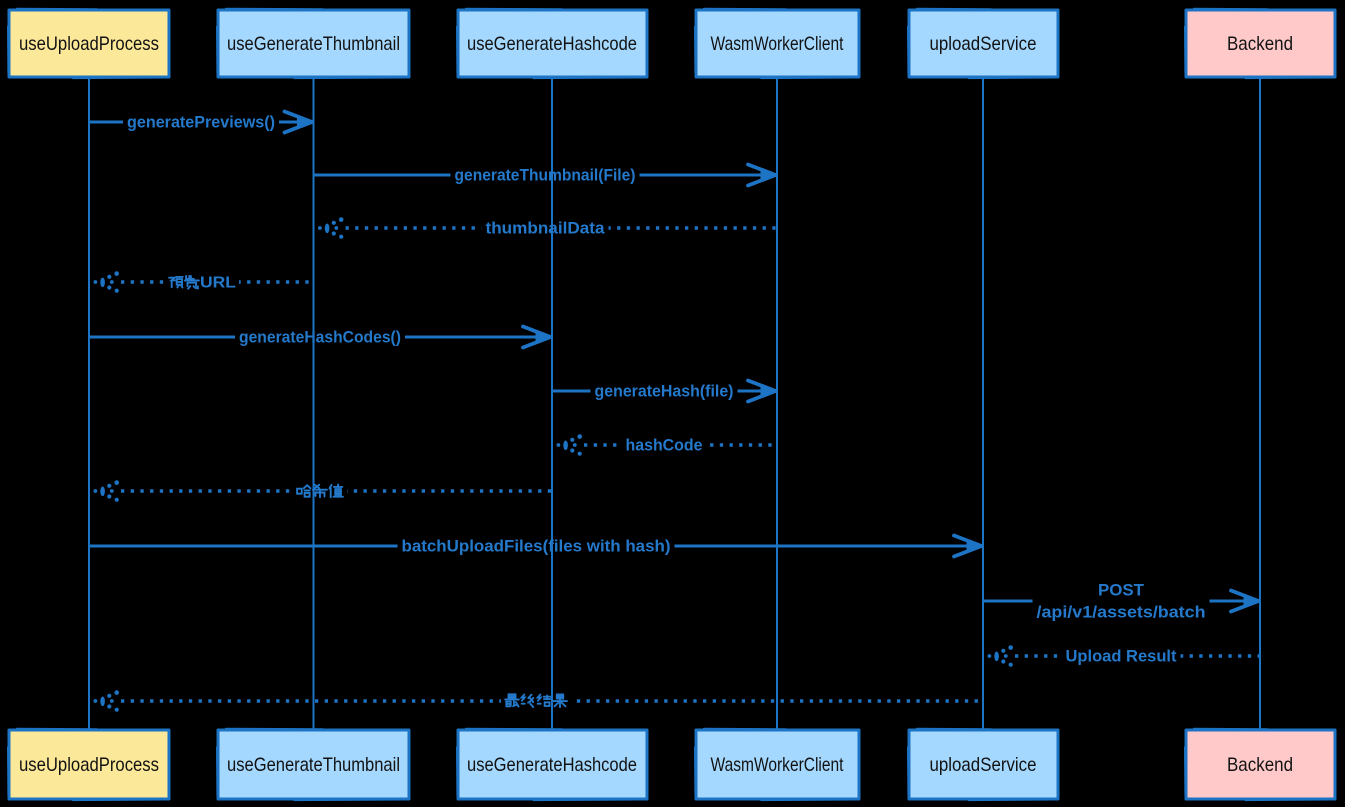  What do you see at coordinates (218, 283) in the screenshot?
I see `svg-text: URL` at bounding box center [218, 283].